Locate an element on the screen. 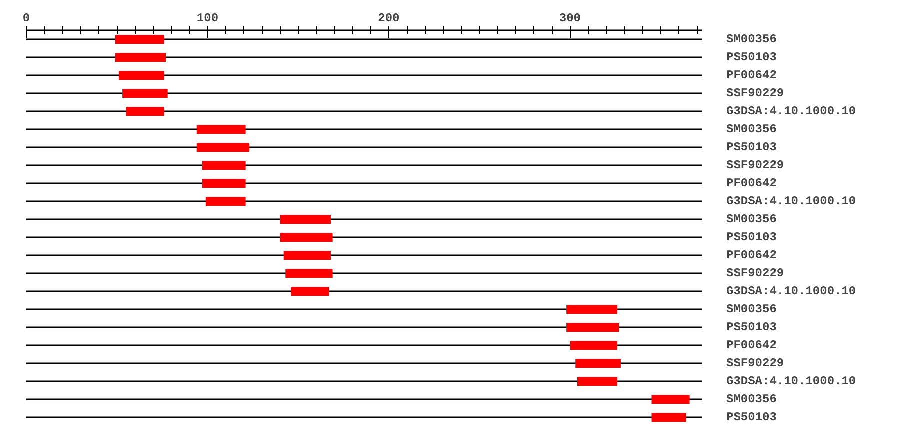 Image resolution: width=900 pixels, height=436 pixels. x-tick-label: 0 is located at coordinates (26, 19).